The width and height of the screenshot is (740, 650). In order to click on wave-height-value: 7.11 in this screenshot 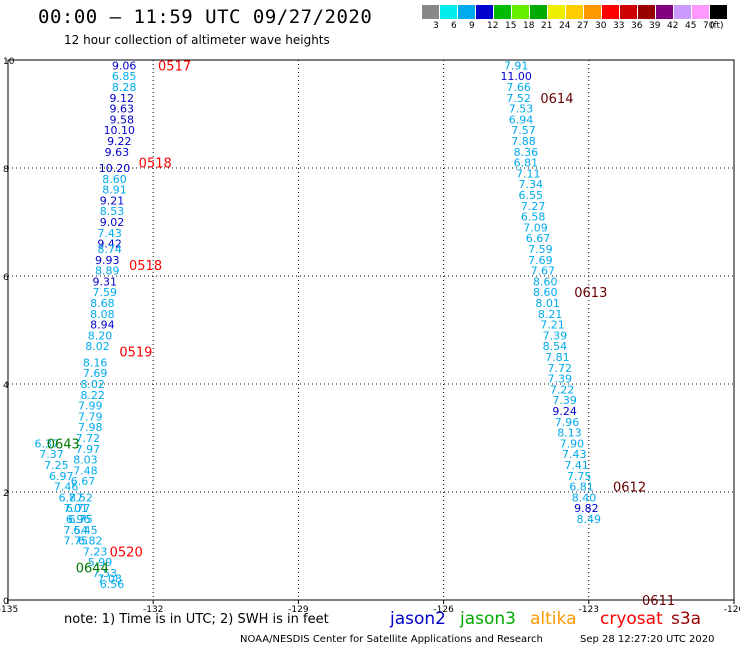, I will do `click(528, 173)`.